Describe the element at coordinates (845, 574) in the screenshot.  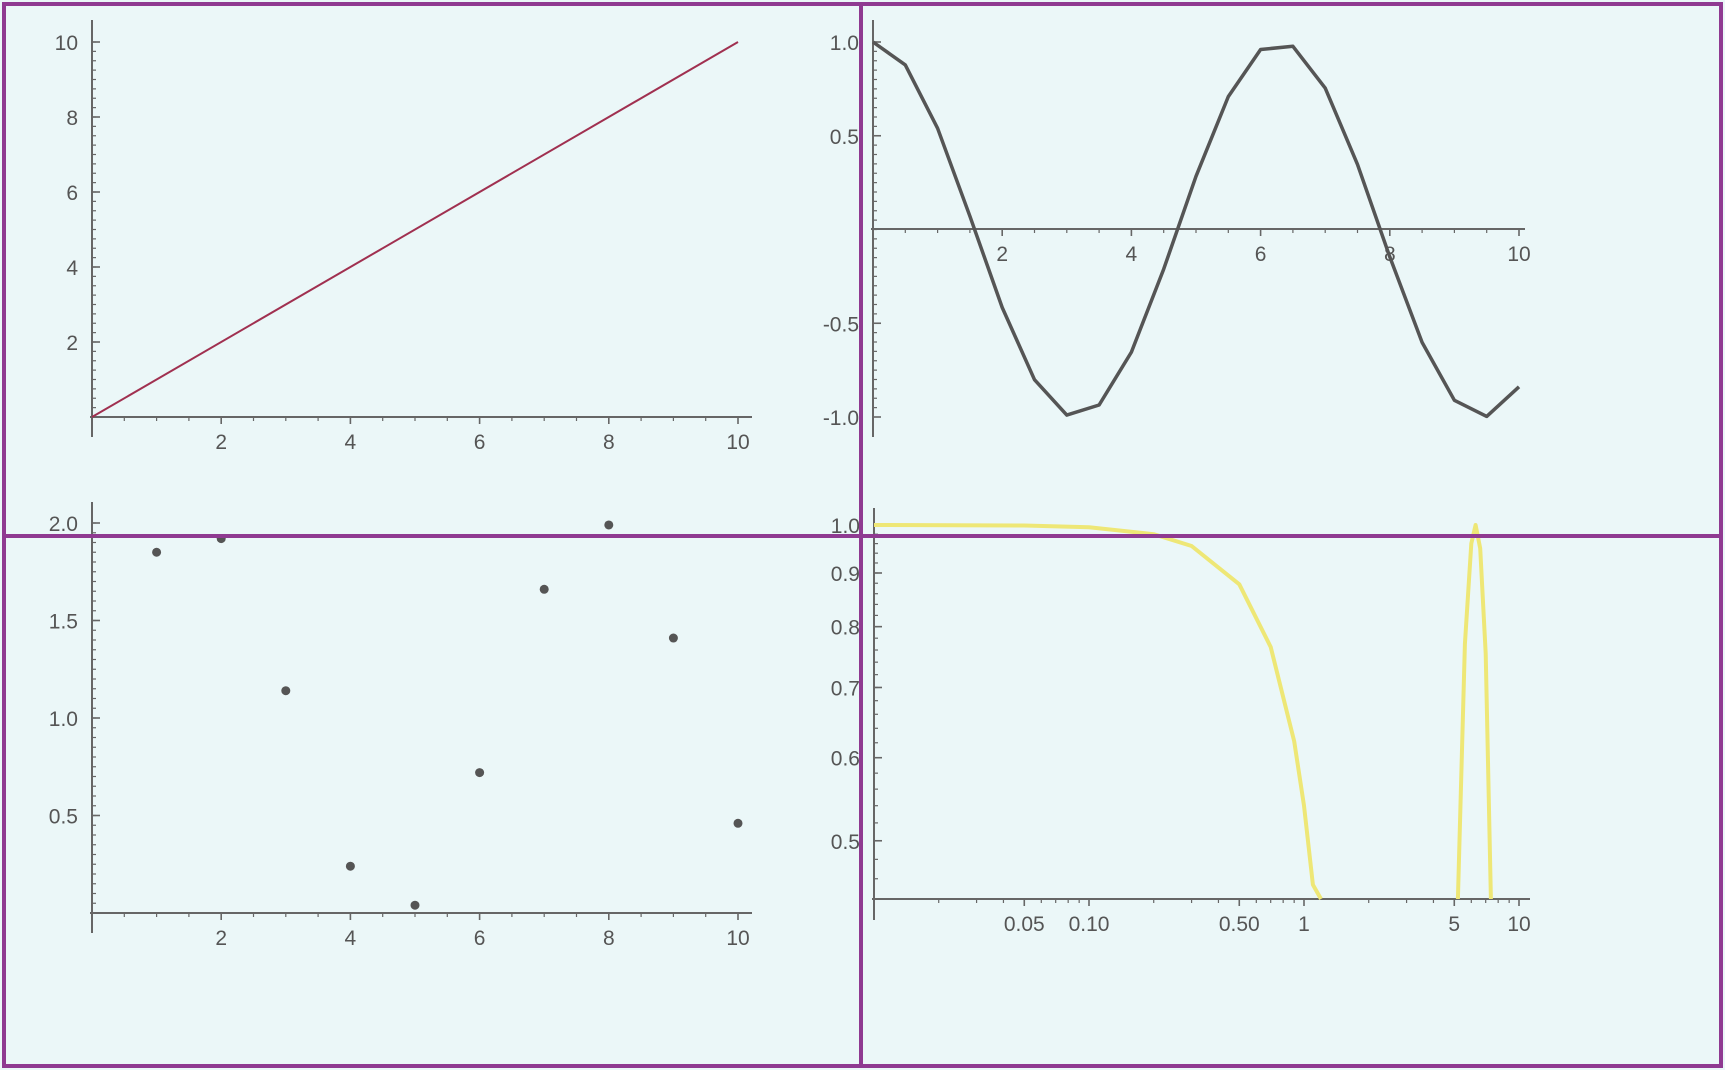
I see `y-tick-label: 0.9` at that location.